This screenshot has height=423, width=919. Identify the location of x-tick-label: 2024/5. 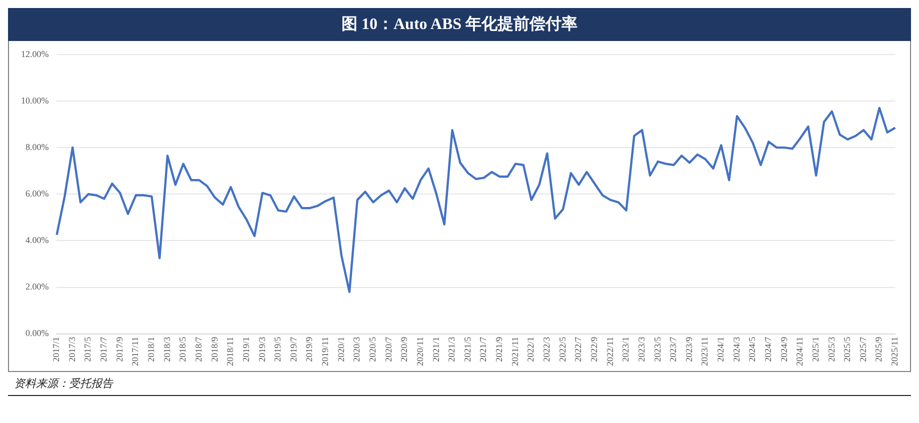
(752, 349).